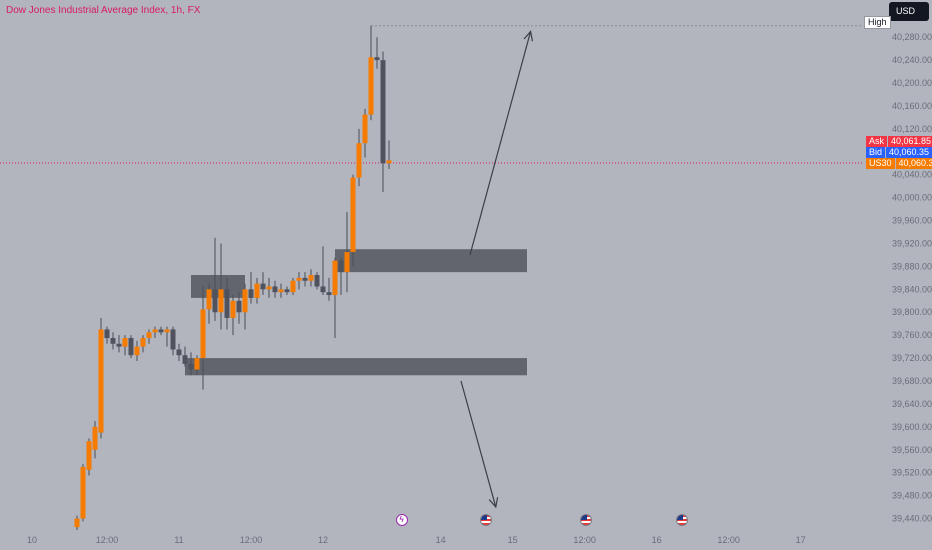 This screenshot has width=932, height=550. What do you see at coordinates (912, 37) in the screenshot?
I see `price-tick-label: 40,280.00` at bounding box center [912, 37].